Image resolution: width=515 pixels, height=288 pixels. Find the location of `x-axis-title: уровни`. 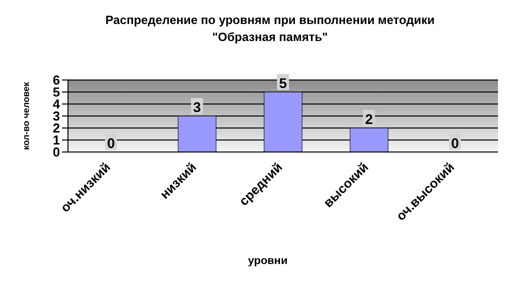

x-axis-title: уровни is located at coordinates (268, 261).